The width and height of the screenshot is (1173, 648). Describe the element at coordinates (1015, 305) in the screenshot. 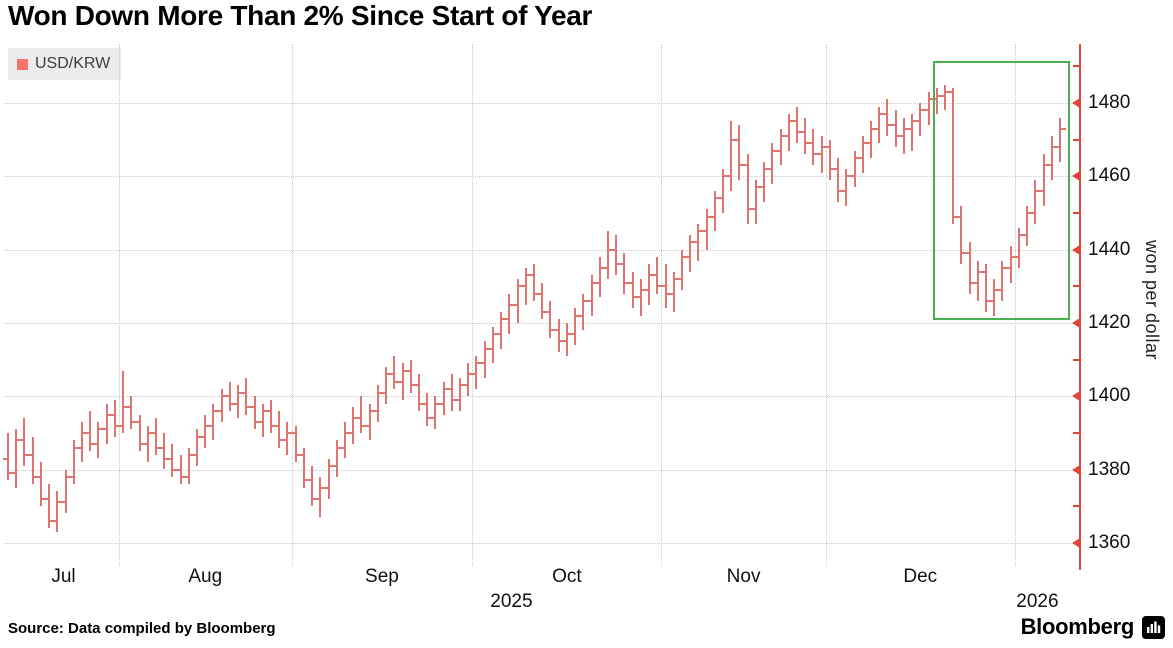

I see `gridline-month-Jan` at that location.